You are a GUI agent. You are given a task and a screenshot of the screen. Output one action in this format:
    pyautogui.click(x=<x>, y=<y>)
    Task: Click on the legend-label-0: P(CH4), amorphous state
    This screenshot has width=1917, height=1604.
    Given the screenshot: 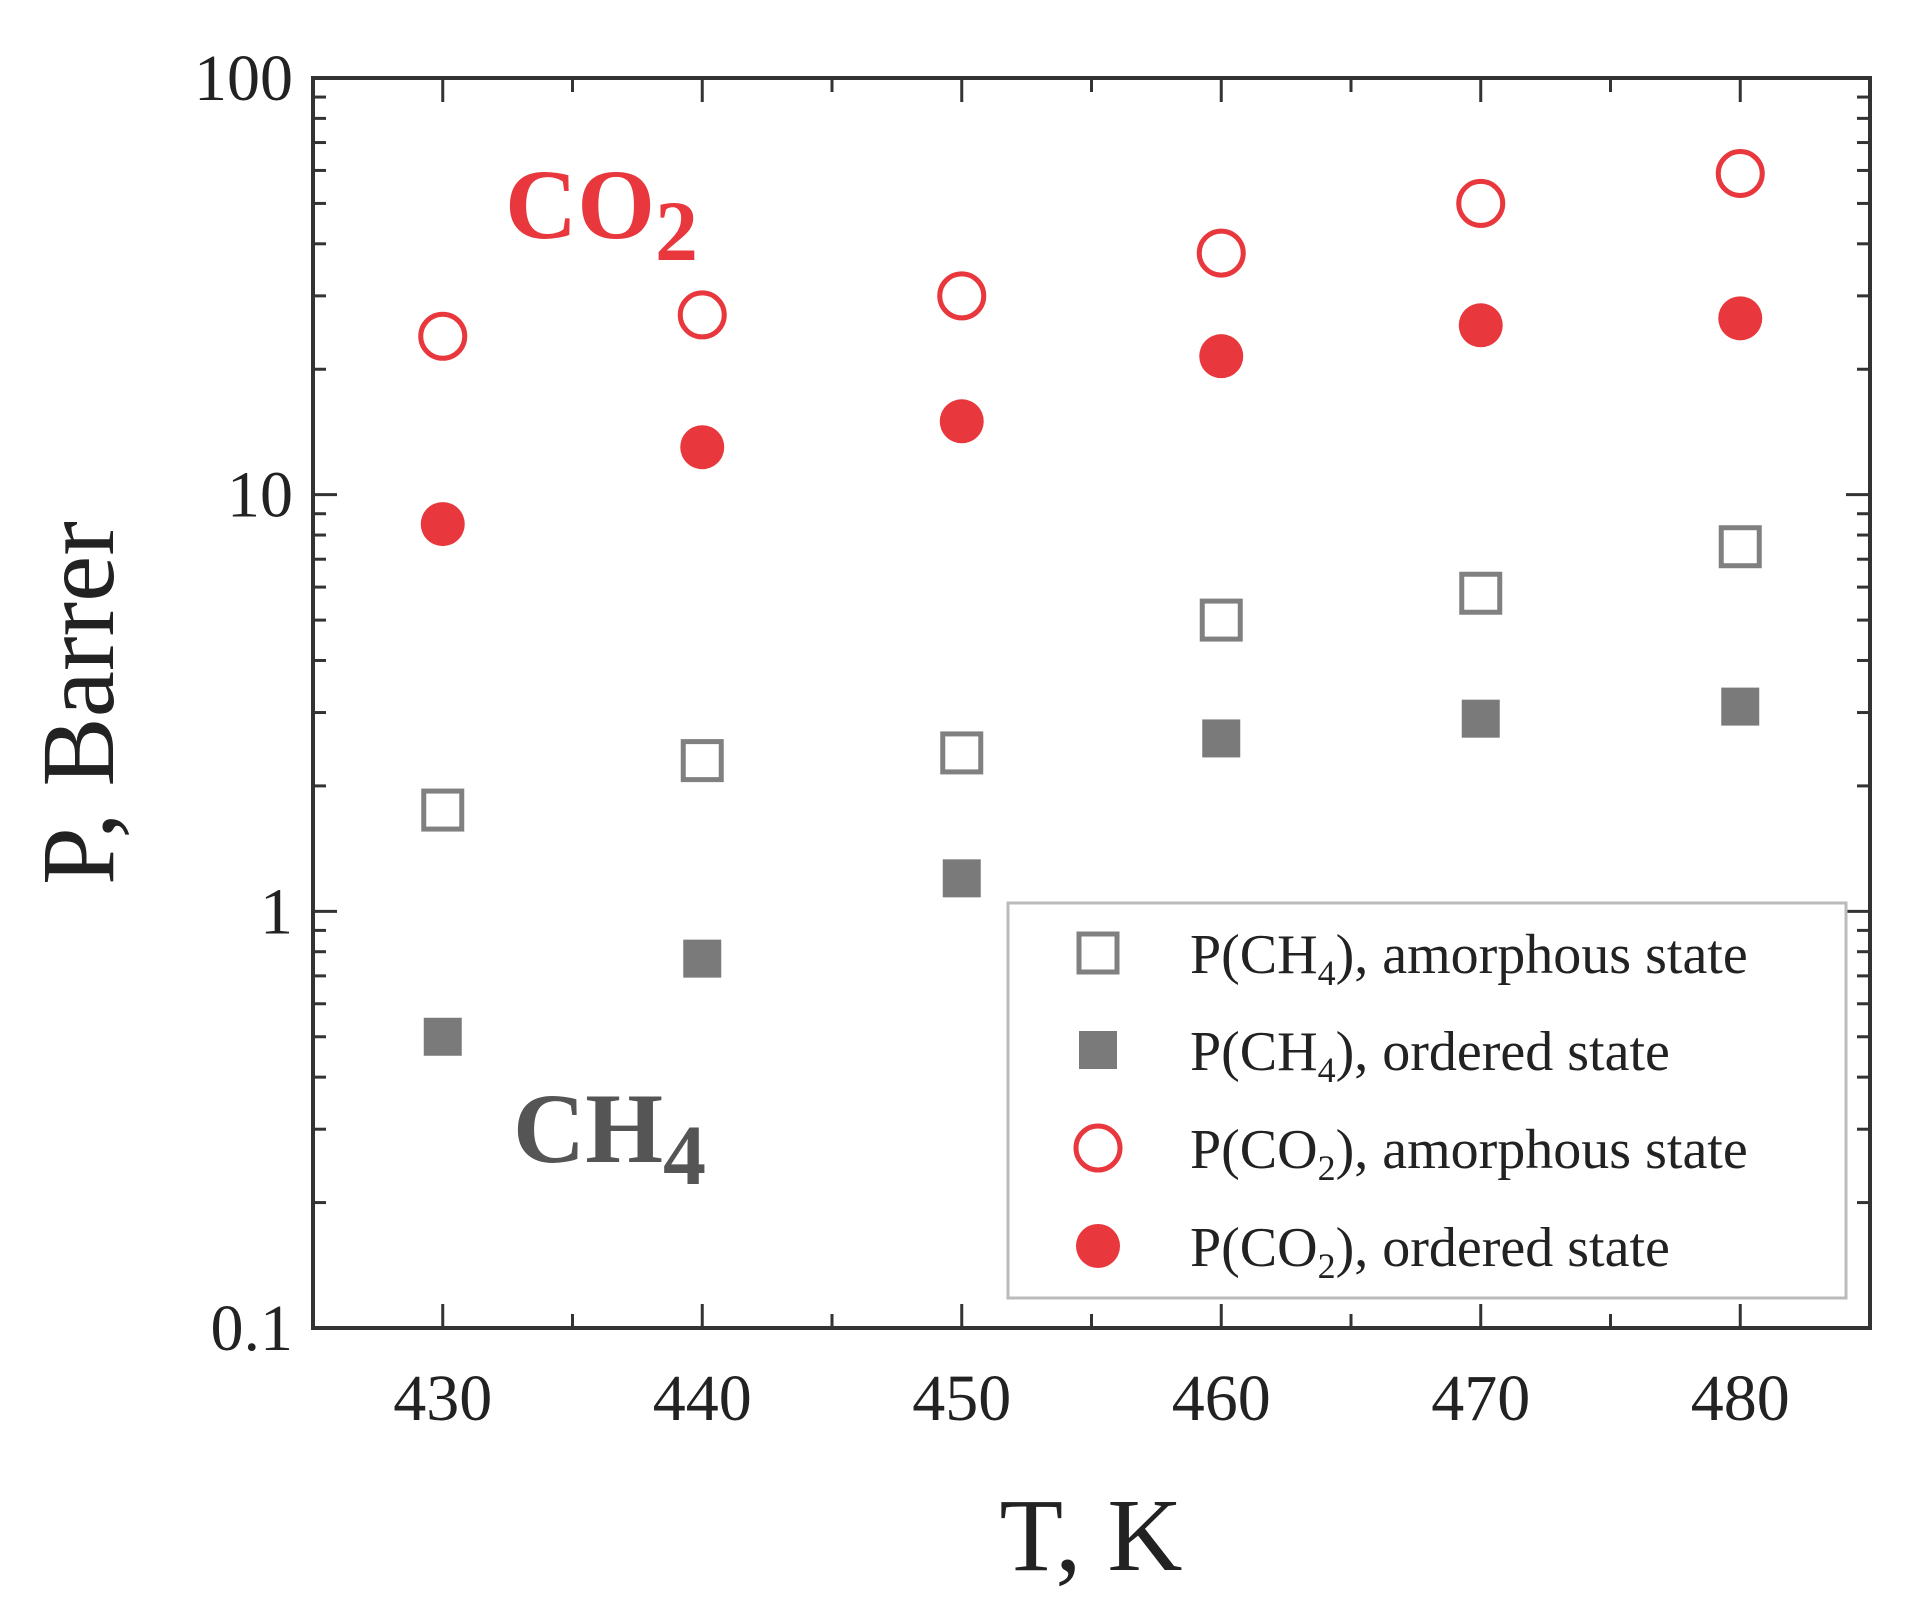 What is the action you would take?
    pyautogui.click(x=1469, y=958)
    